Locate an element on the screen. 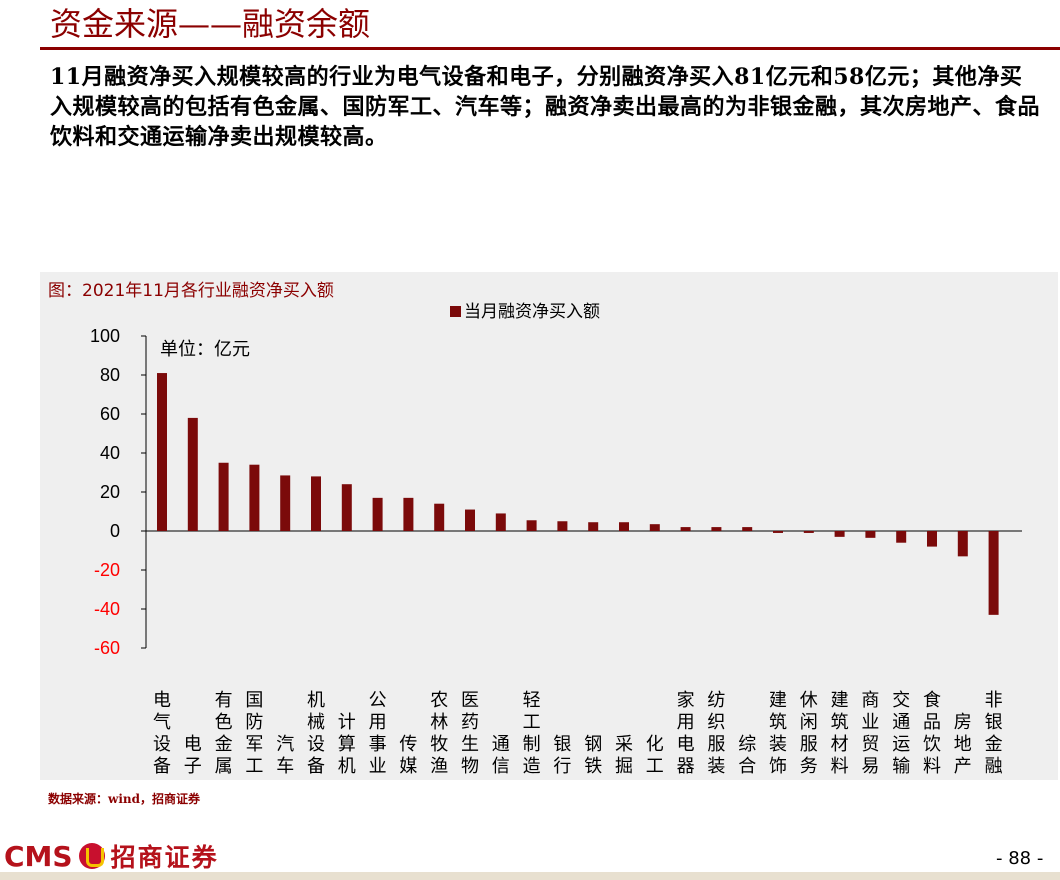 This screenshot has width=1060, height=880. unit-label: 单位：亿元 is located at coordinates (205, 349).